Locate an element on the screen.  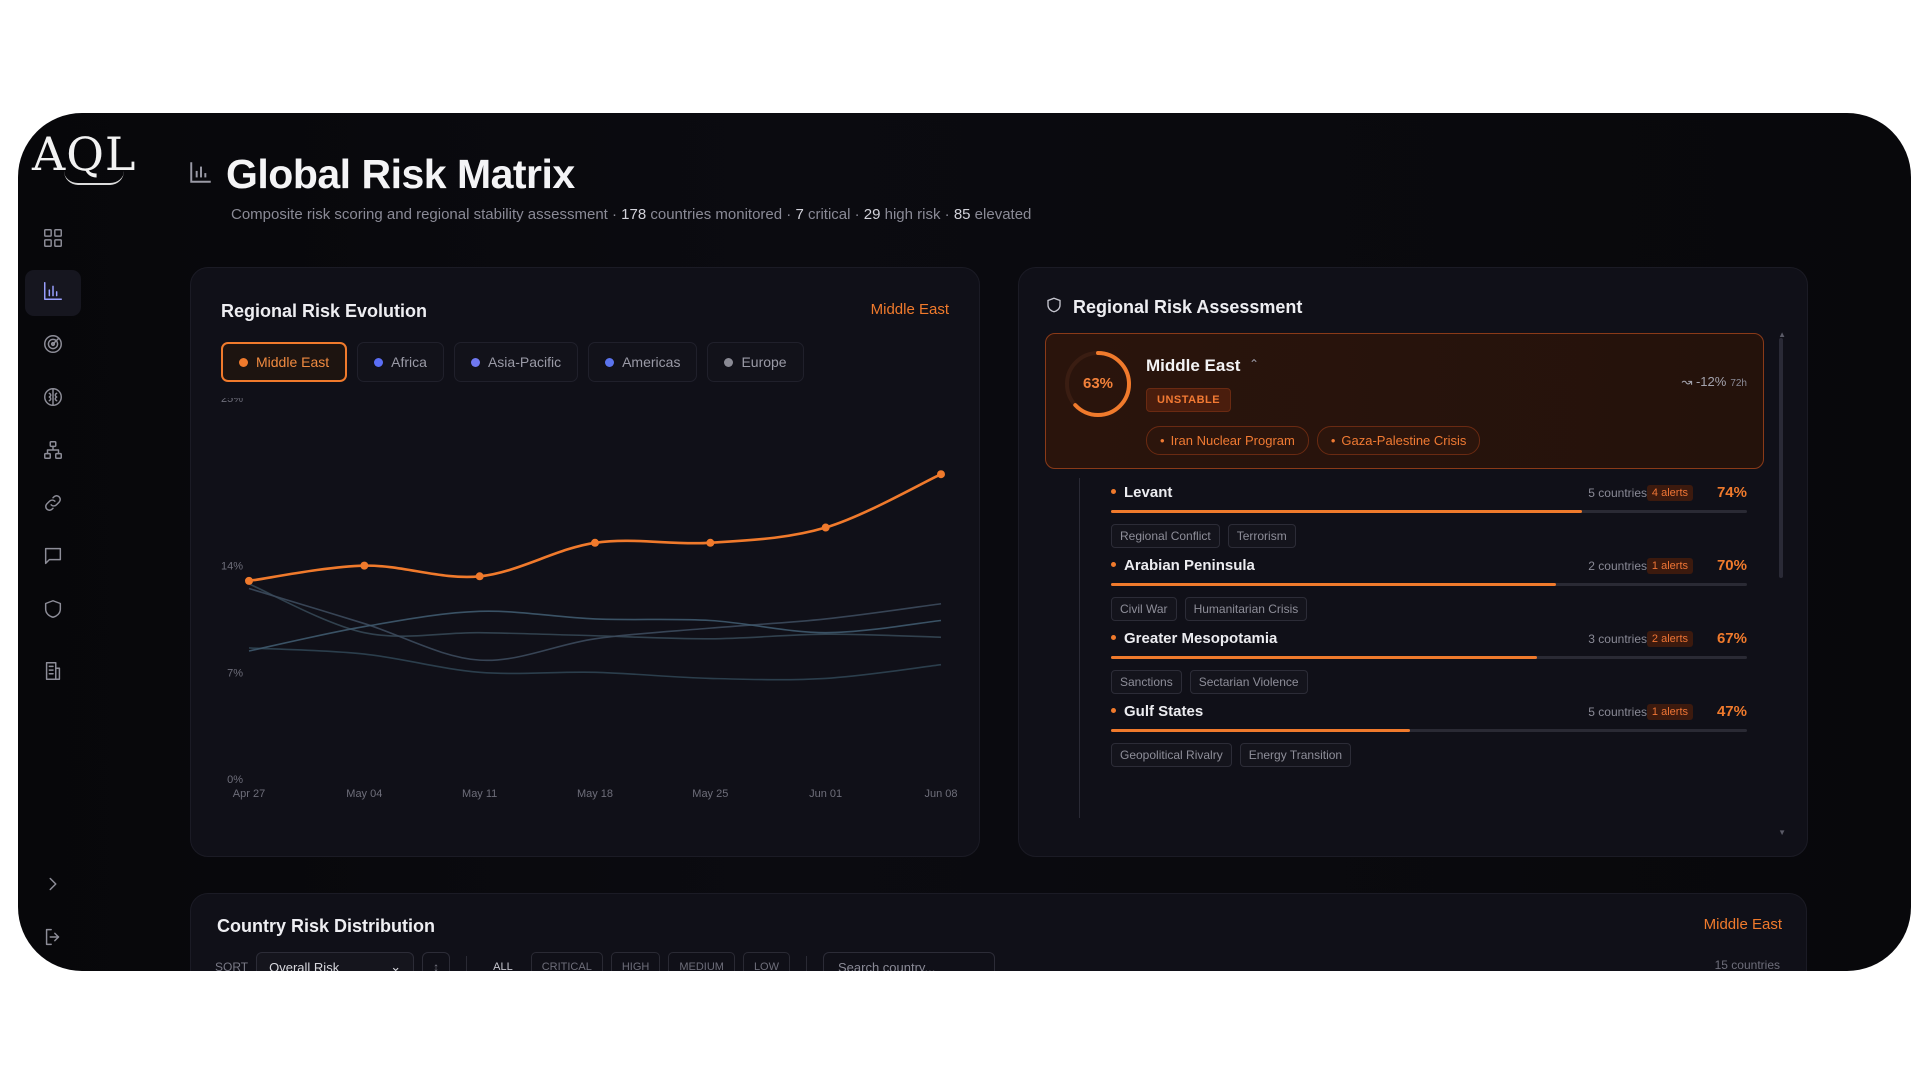
trend-value: -12% is located at coordinates (1711, 381).